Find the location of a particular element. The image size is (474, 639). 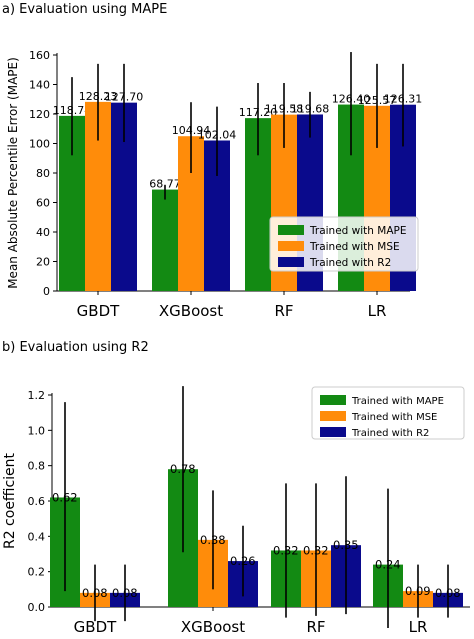

data-label: 0.09 is located at coordinates (418, 591).